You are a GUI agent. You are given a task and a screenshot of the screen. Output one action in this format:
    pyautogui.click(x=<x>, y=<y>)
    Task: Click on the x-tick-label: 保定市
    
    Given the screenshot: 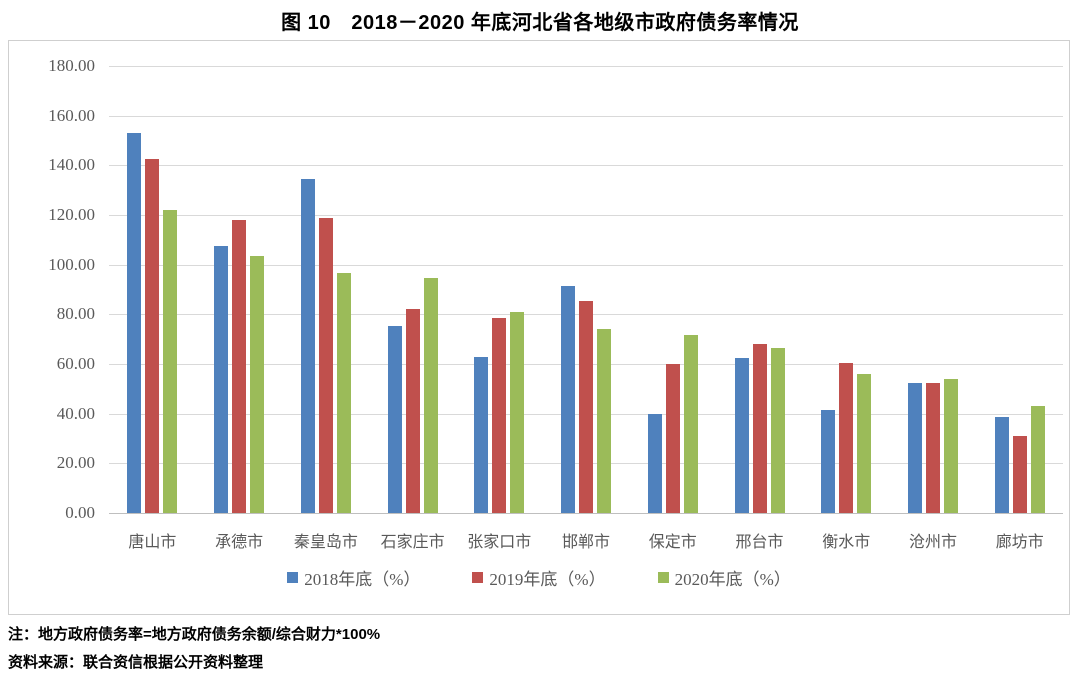 What is the action you would take?
    pyautogui.click(x=672, y=542)
    